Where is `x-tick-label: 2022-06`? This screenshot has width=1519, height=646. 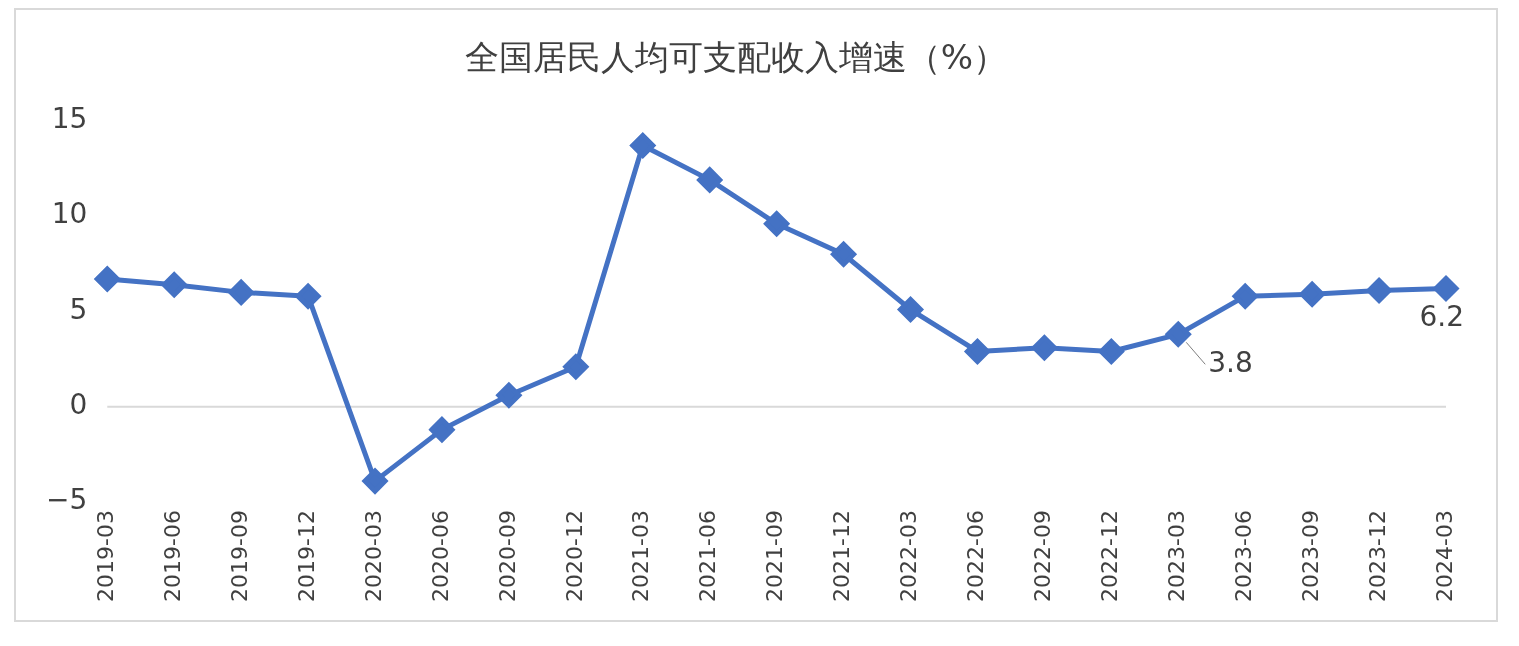 x-tick-label: 2022-06 is located at coordinates (976, 556).